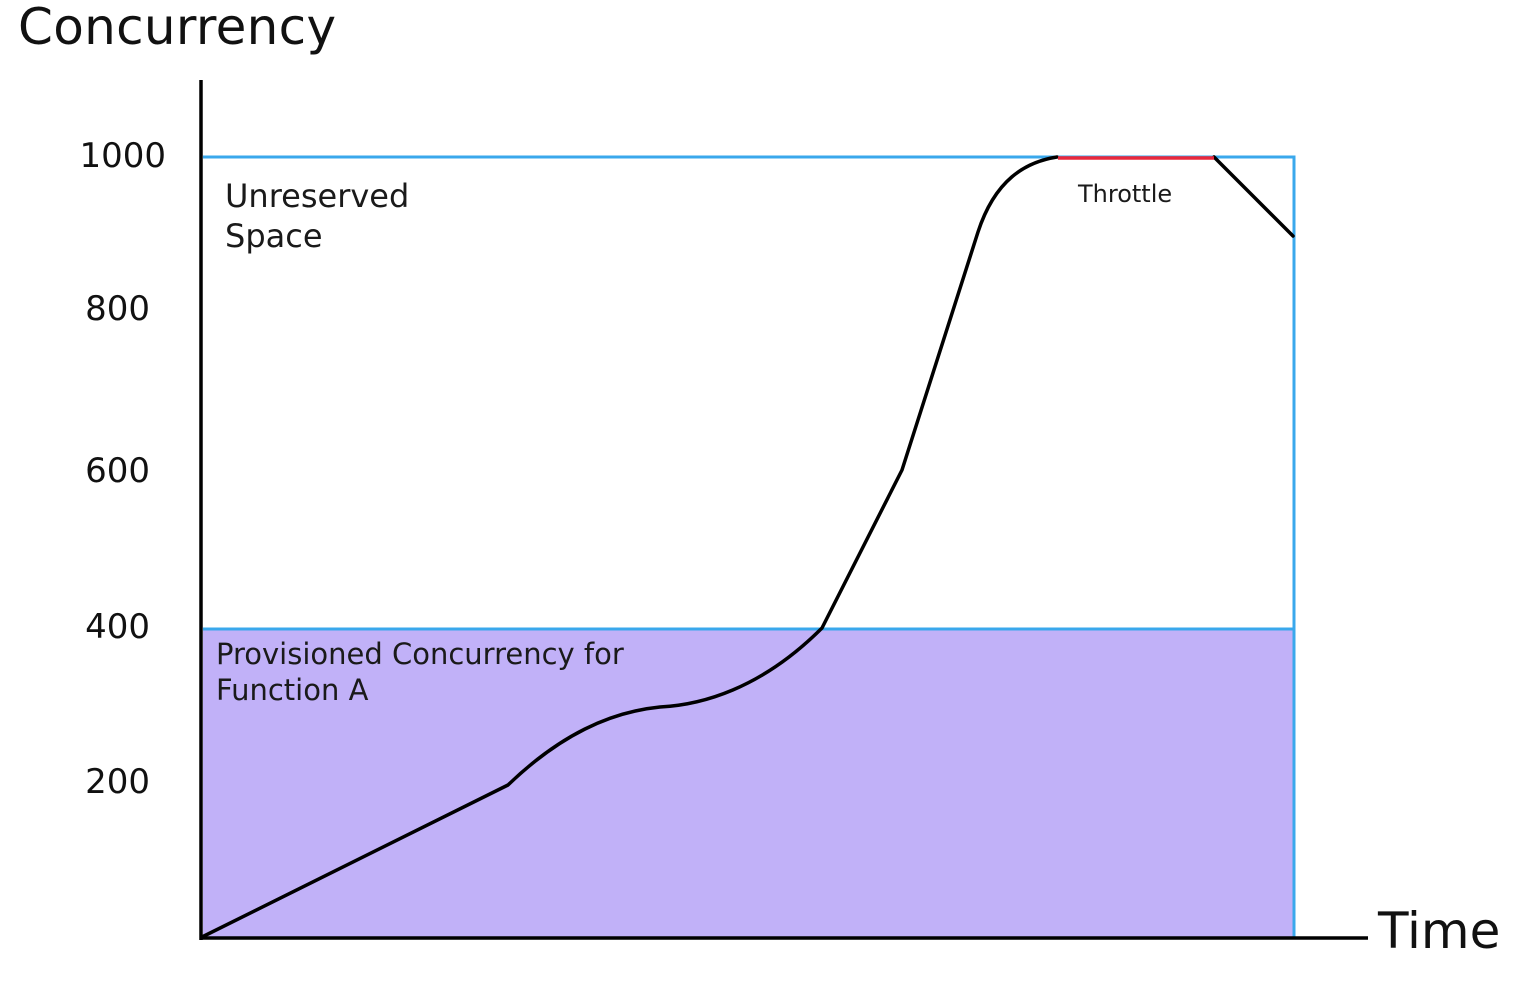  I want to click on y-tick-400: 400, so click(117, 627).